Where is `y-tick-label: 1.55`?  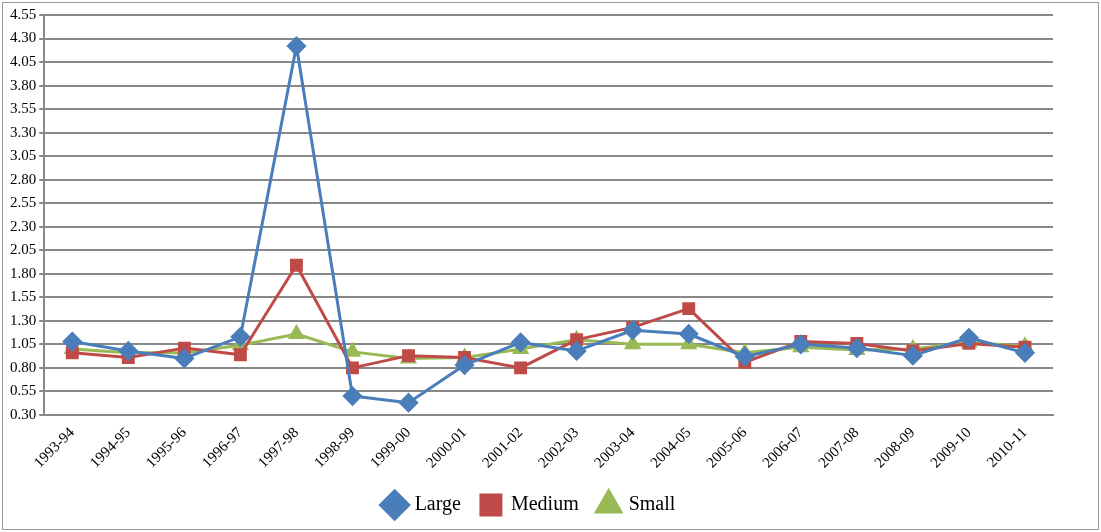
y-tick-label: 1.55 is located at coordinates (23, 296).